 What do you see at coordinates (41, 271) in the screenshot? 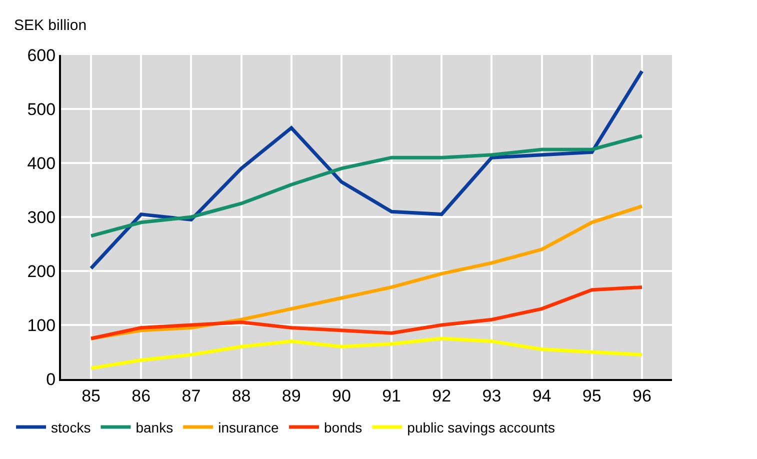
I see `y-tick-label: 200` at bounding box center [41, 271].